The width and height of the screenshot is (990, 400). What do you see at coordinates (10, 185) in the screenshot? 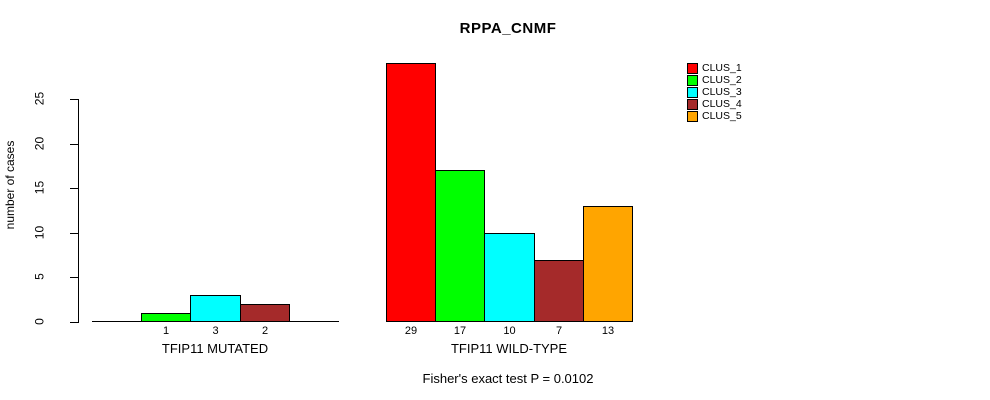
I see `y-axis-label: number of cases` at bounding box center [10, 185].